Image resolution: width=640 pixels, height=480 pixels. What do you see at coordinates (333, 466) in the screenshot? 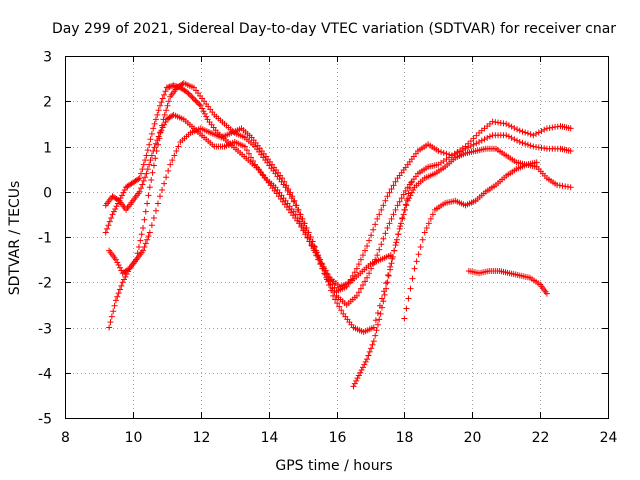
I see `x-axis-label: GPS time / hours` at bounding box center [333, 466].